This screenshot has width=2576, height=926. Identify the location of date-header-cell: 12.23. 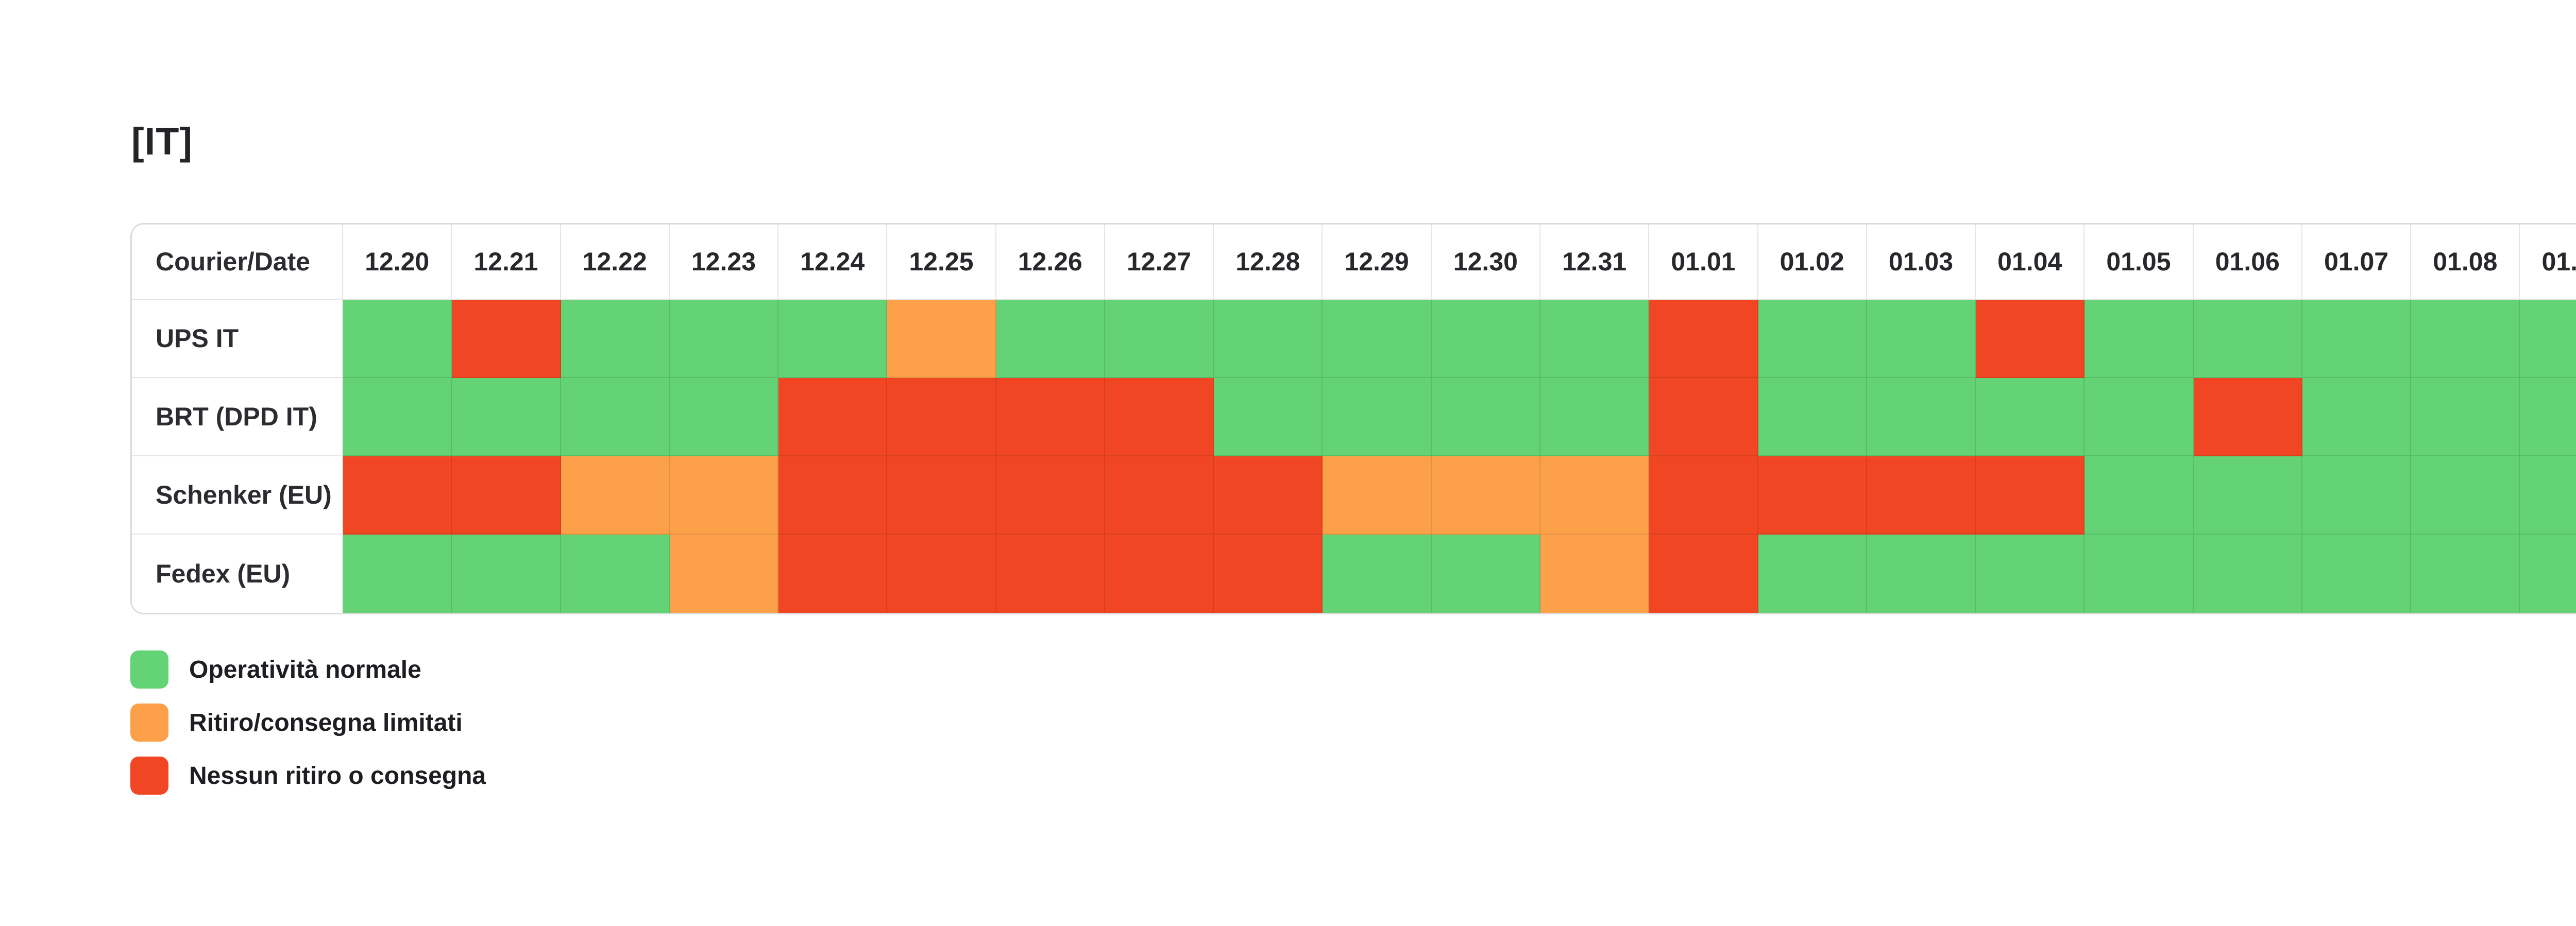
(724, 262).